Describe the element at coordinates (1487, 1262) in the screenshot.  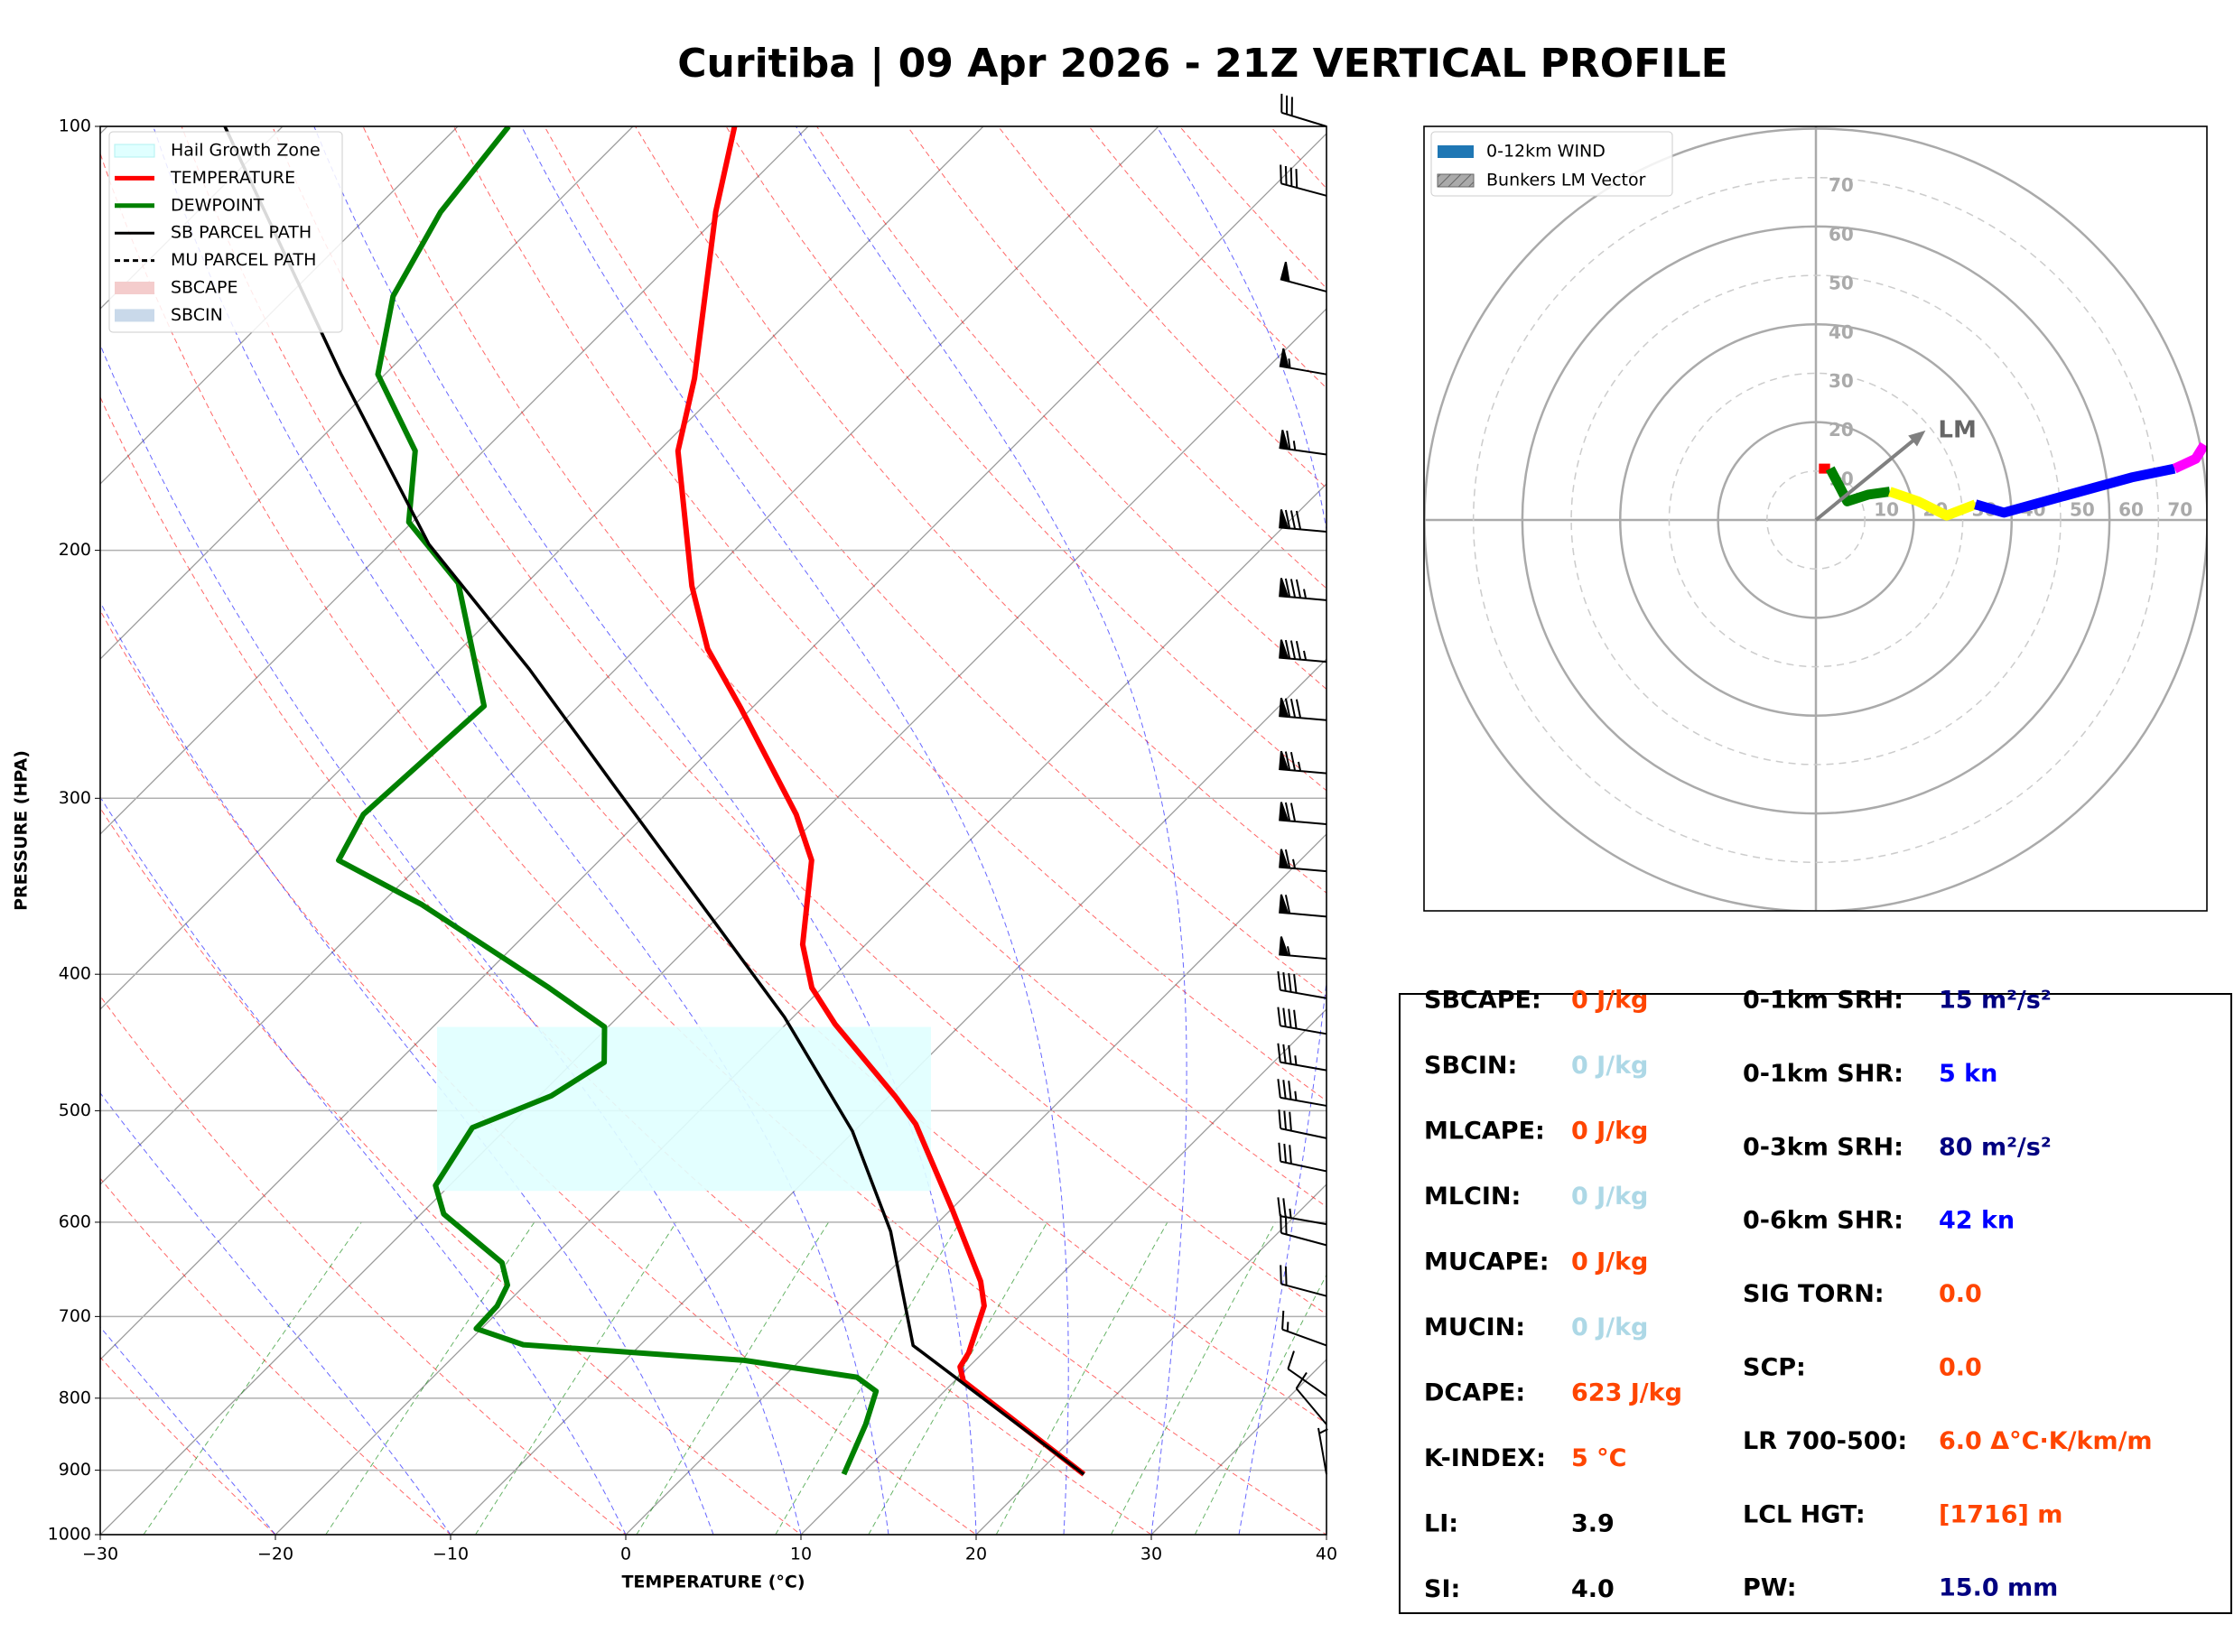
I see `index-label: MUCAPE:` at that location.